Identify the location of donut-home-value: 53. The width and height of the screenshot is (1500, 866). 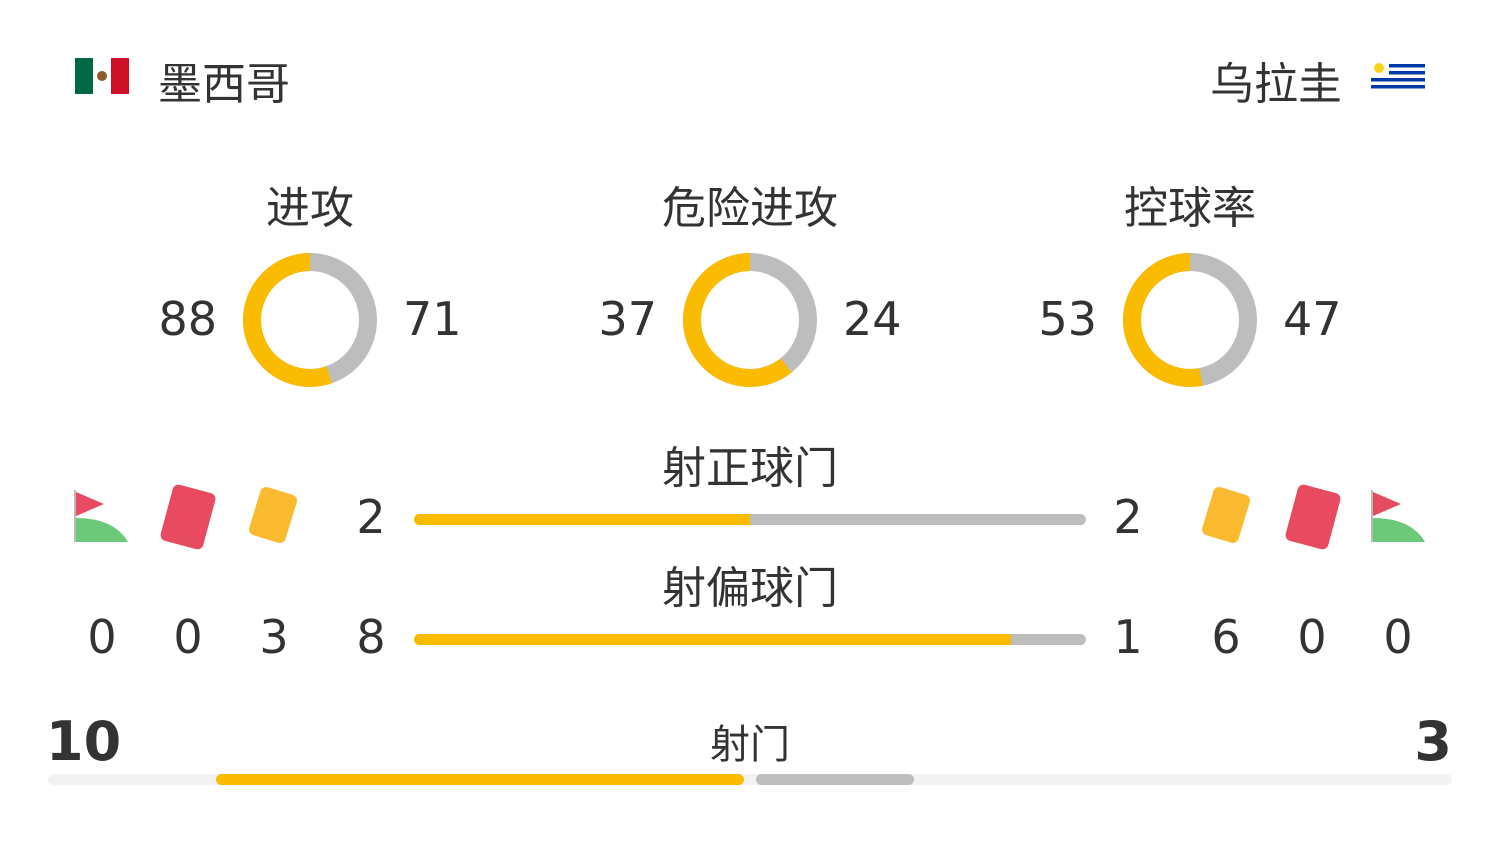
(1067, 319).